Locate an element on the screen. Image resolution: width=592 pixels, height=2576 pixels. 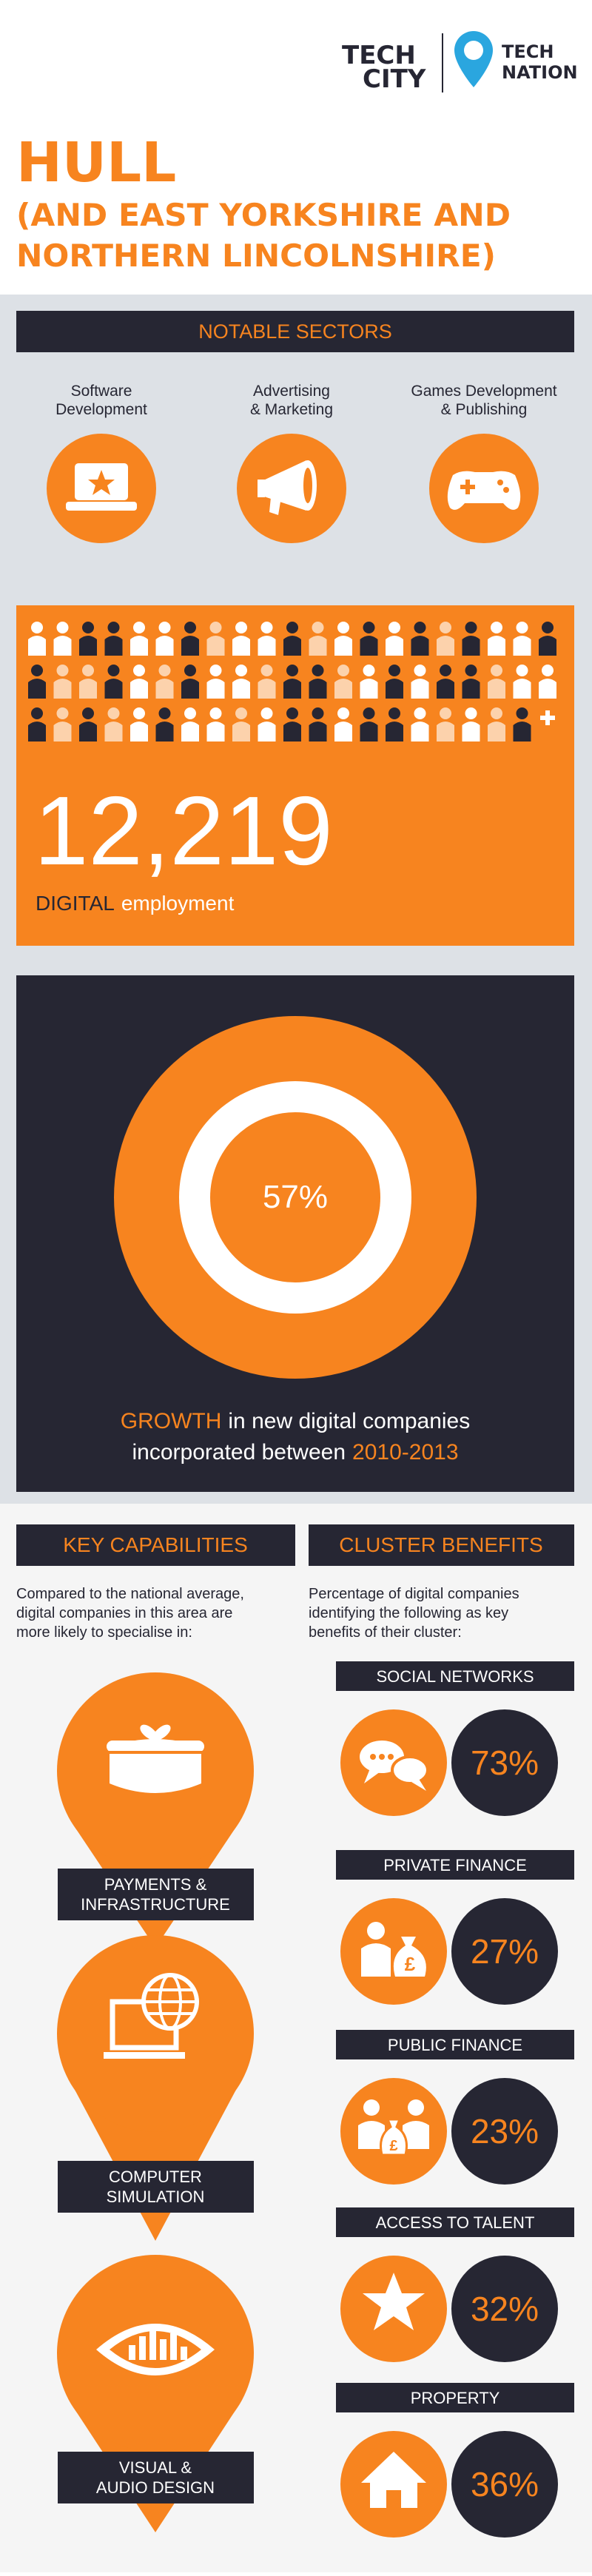
growth-line: in new digital companies is located at coordinates (349, 1421).